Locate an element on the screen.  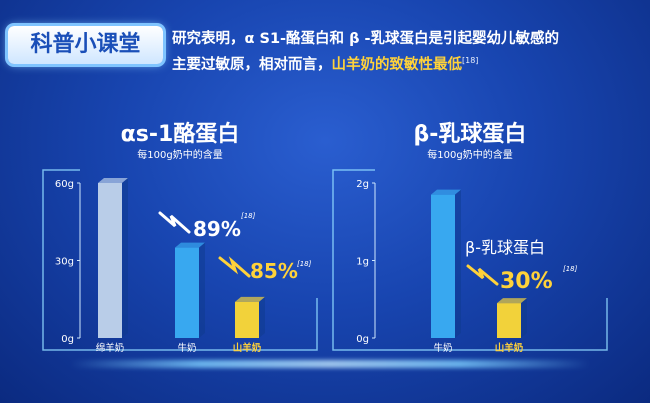
lactoglobulin-category-label: 山羊奶 is located at coordinates (509, 348).